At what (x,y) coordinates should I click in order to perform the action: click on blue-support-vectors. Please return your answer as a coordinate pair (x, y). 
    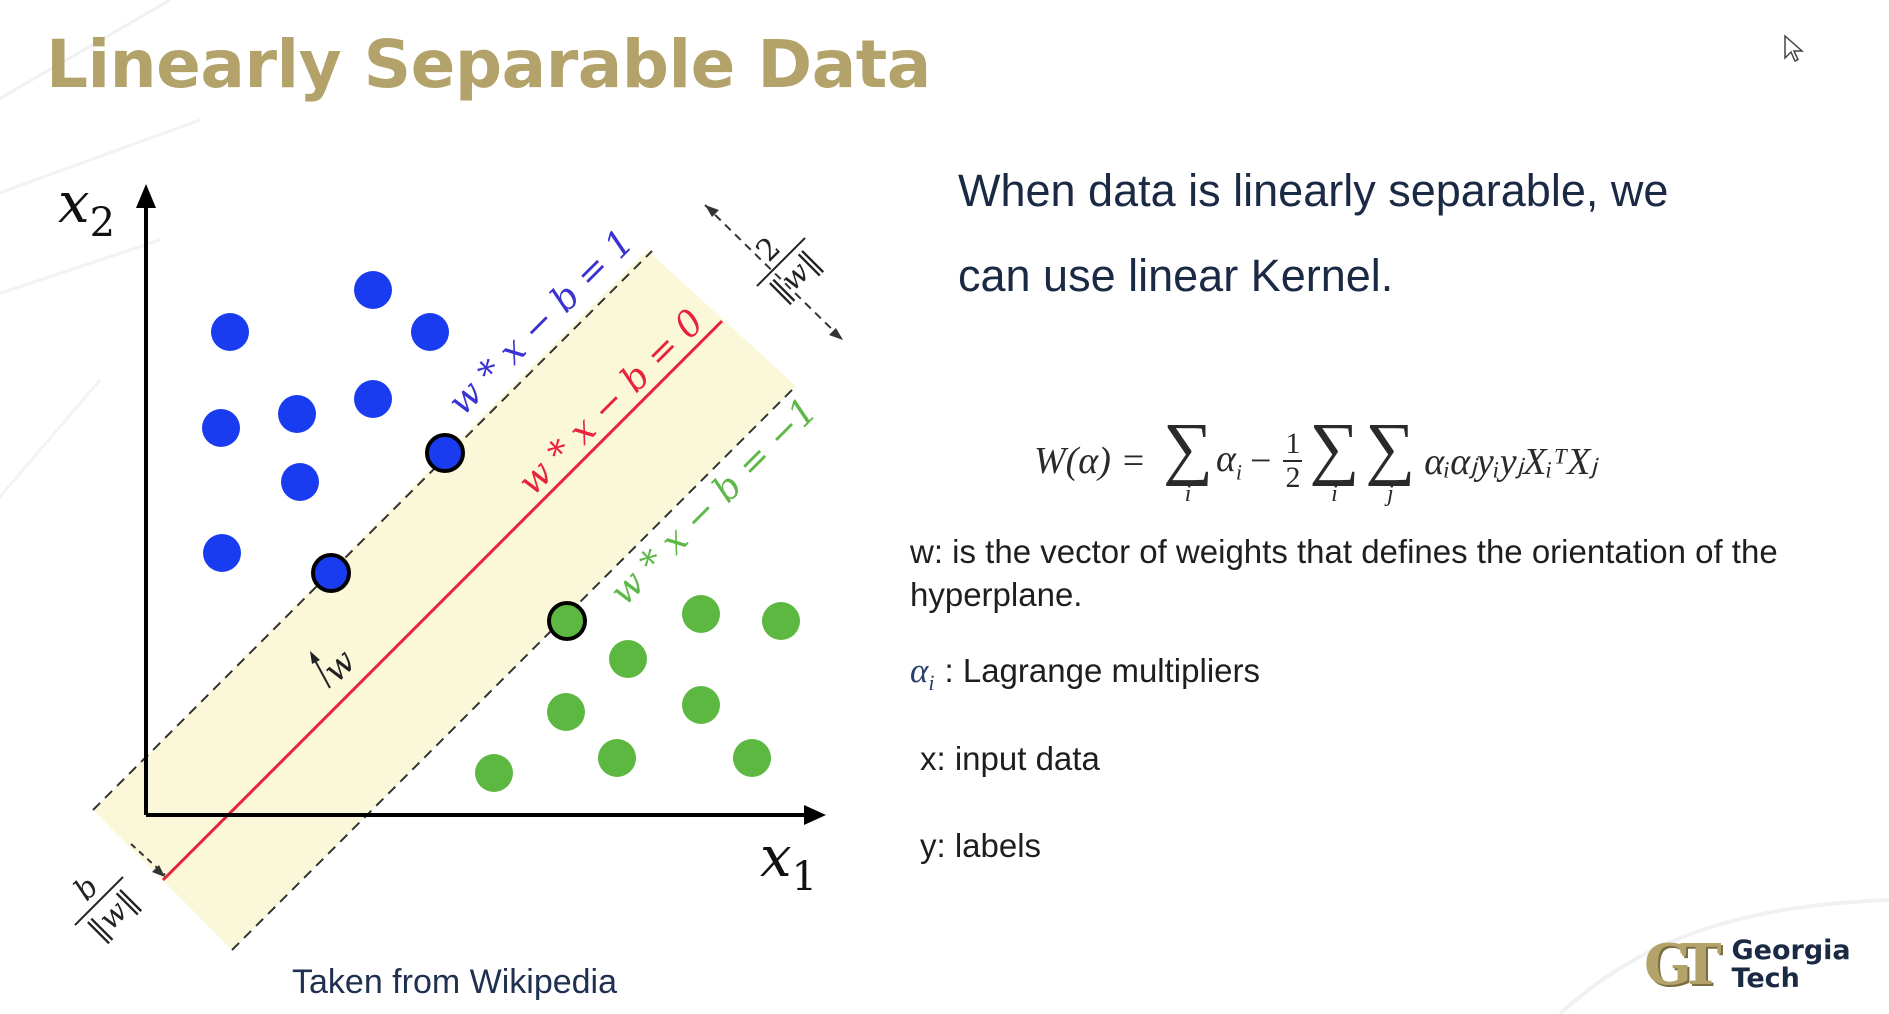
    Looking at the image, I should click on (388, 513).